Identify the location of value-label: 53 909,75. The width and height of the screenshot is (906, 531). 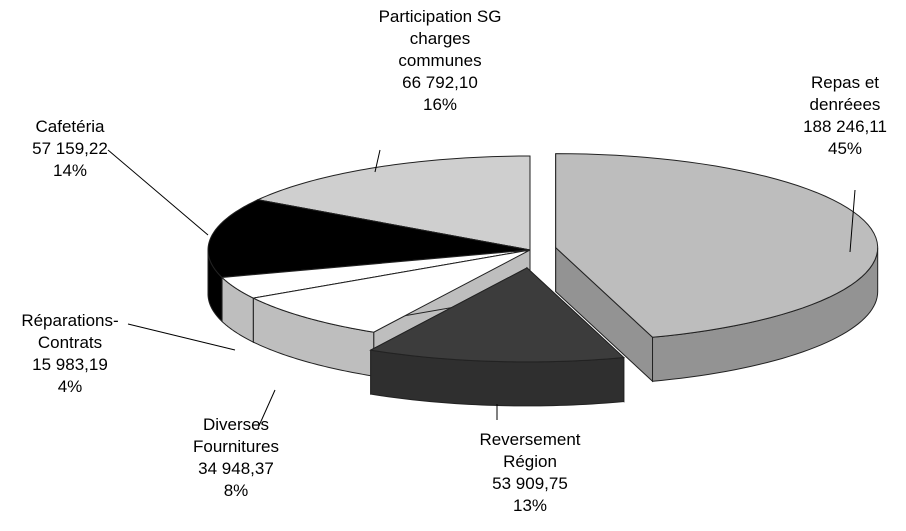
(530, 483).